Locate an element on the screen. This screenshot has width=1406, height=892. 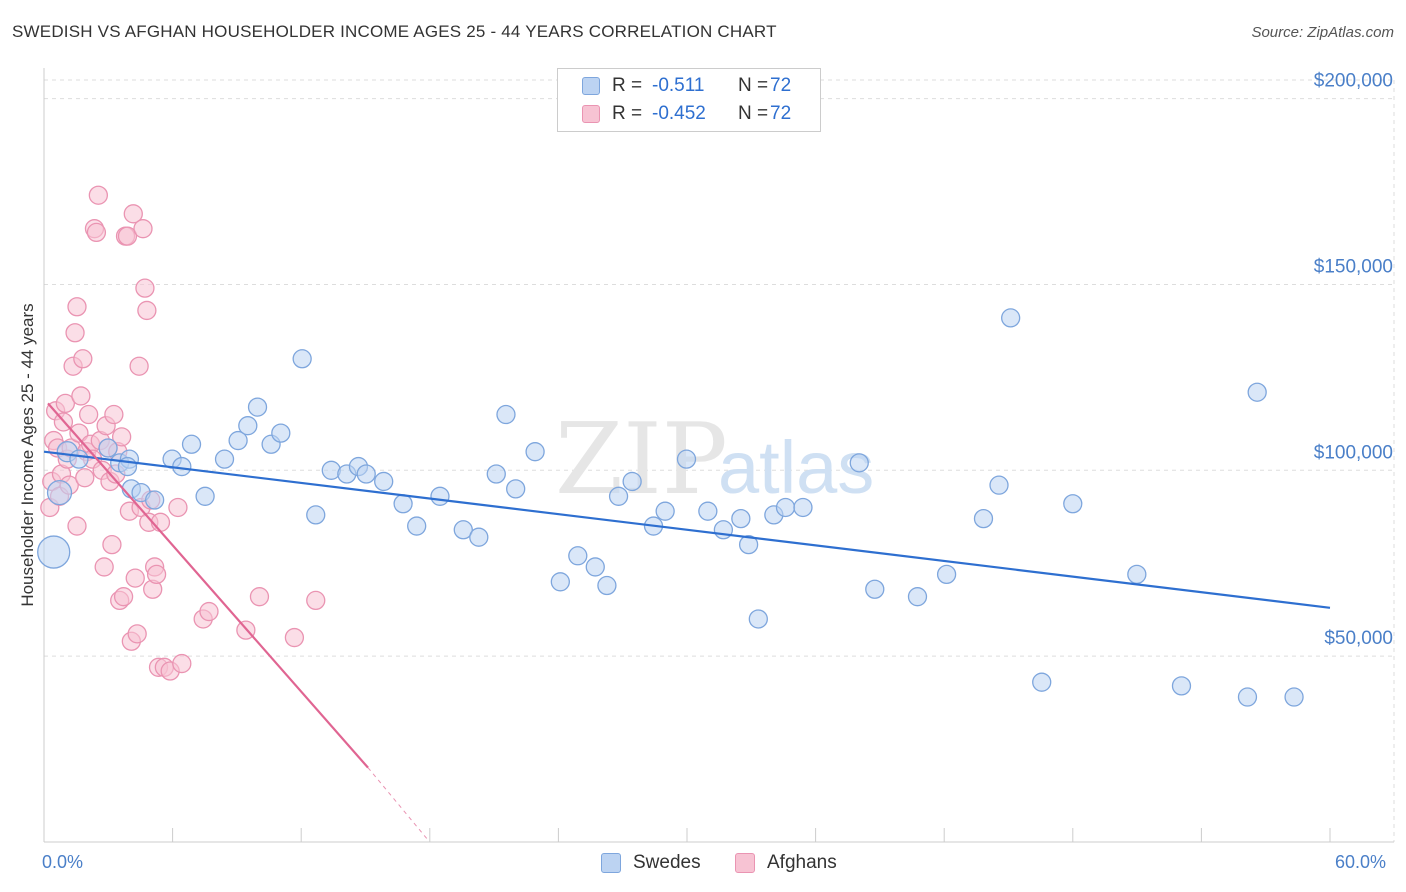
y-tick-labels: $50,000 $100,000 $150,000 $200,000 is located at coordinates (1353, 360).